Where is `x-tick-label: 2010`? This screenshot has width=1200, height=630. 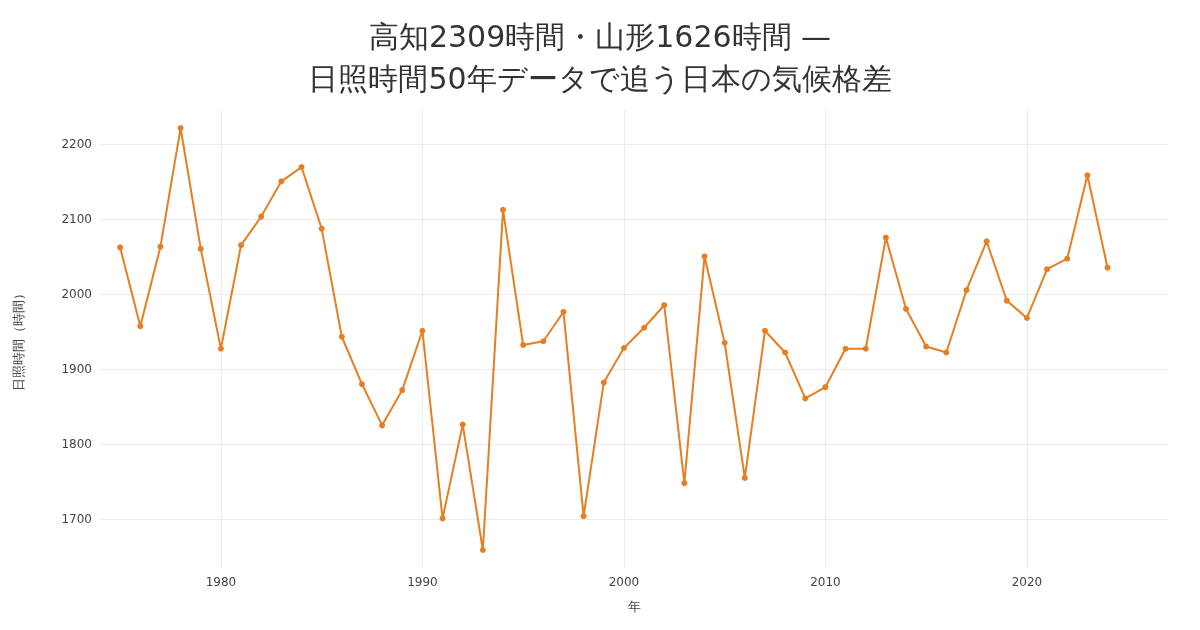 x-tick-label: 2010 is located at coordinates (825, 582).